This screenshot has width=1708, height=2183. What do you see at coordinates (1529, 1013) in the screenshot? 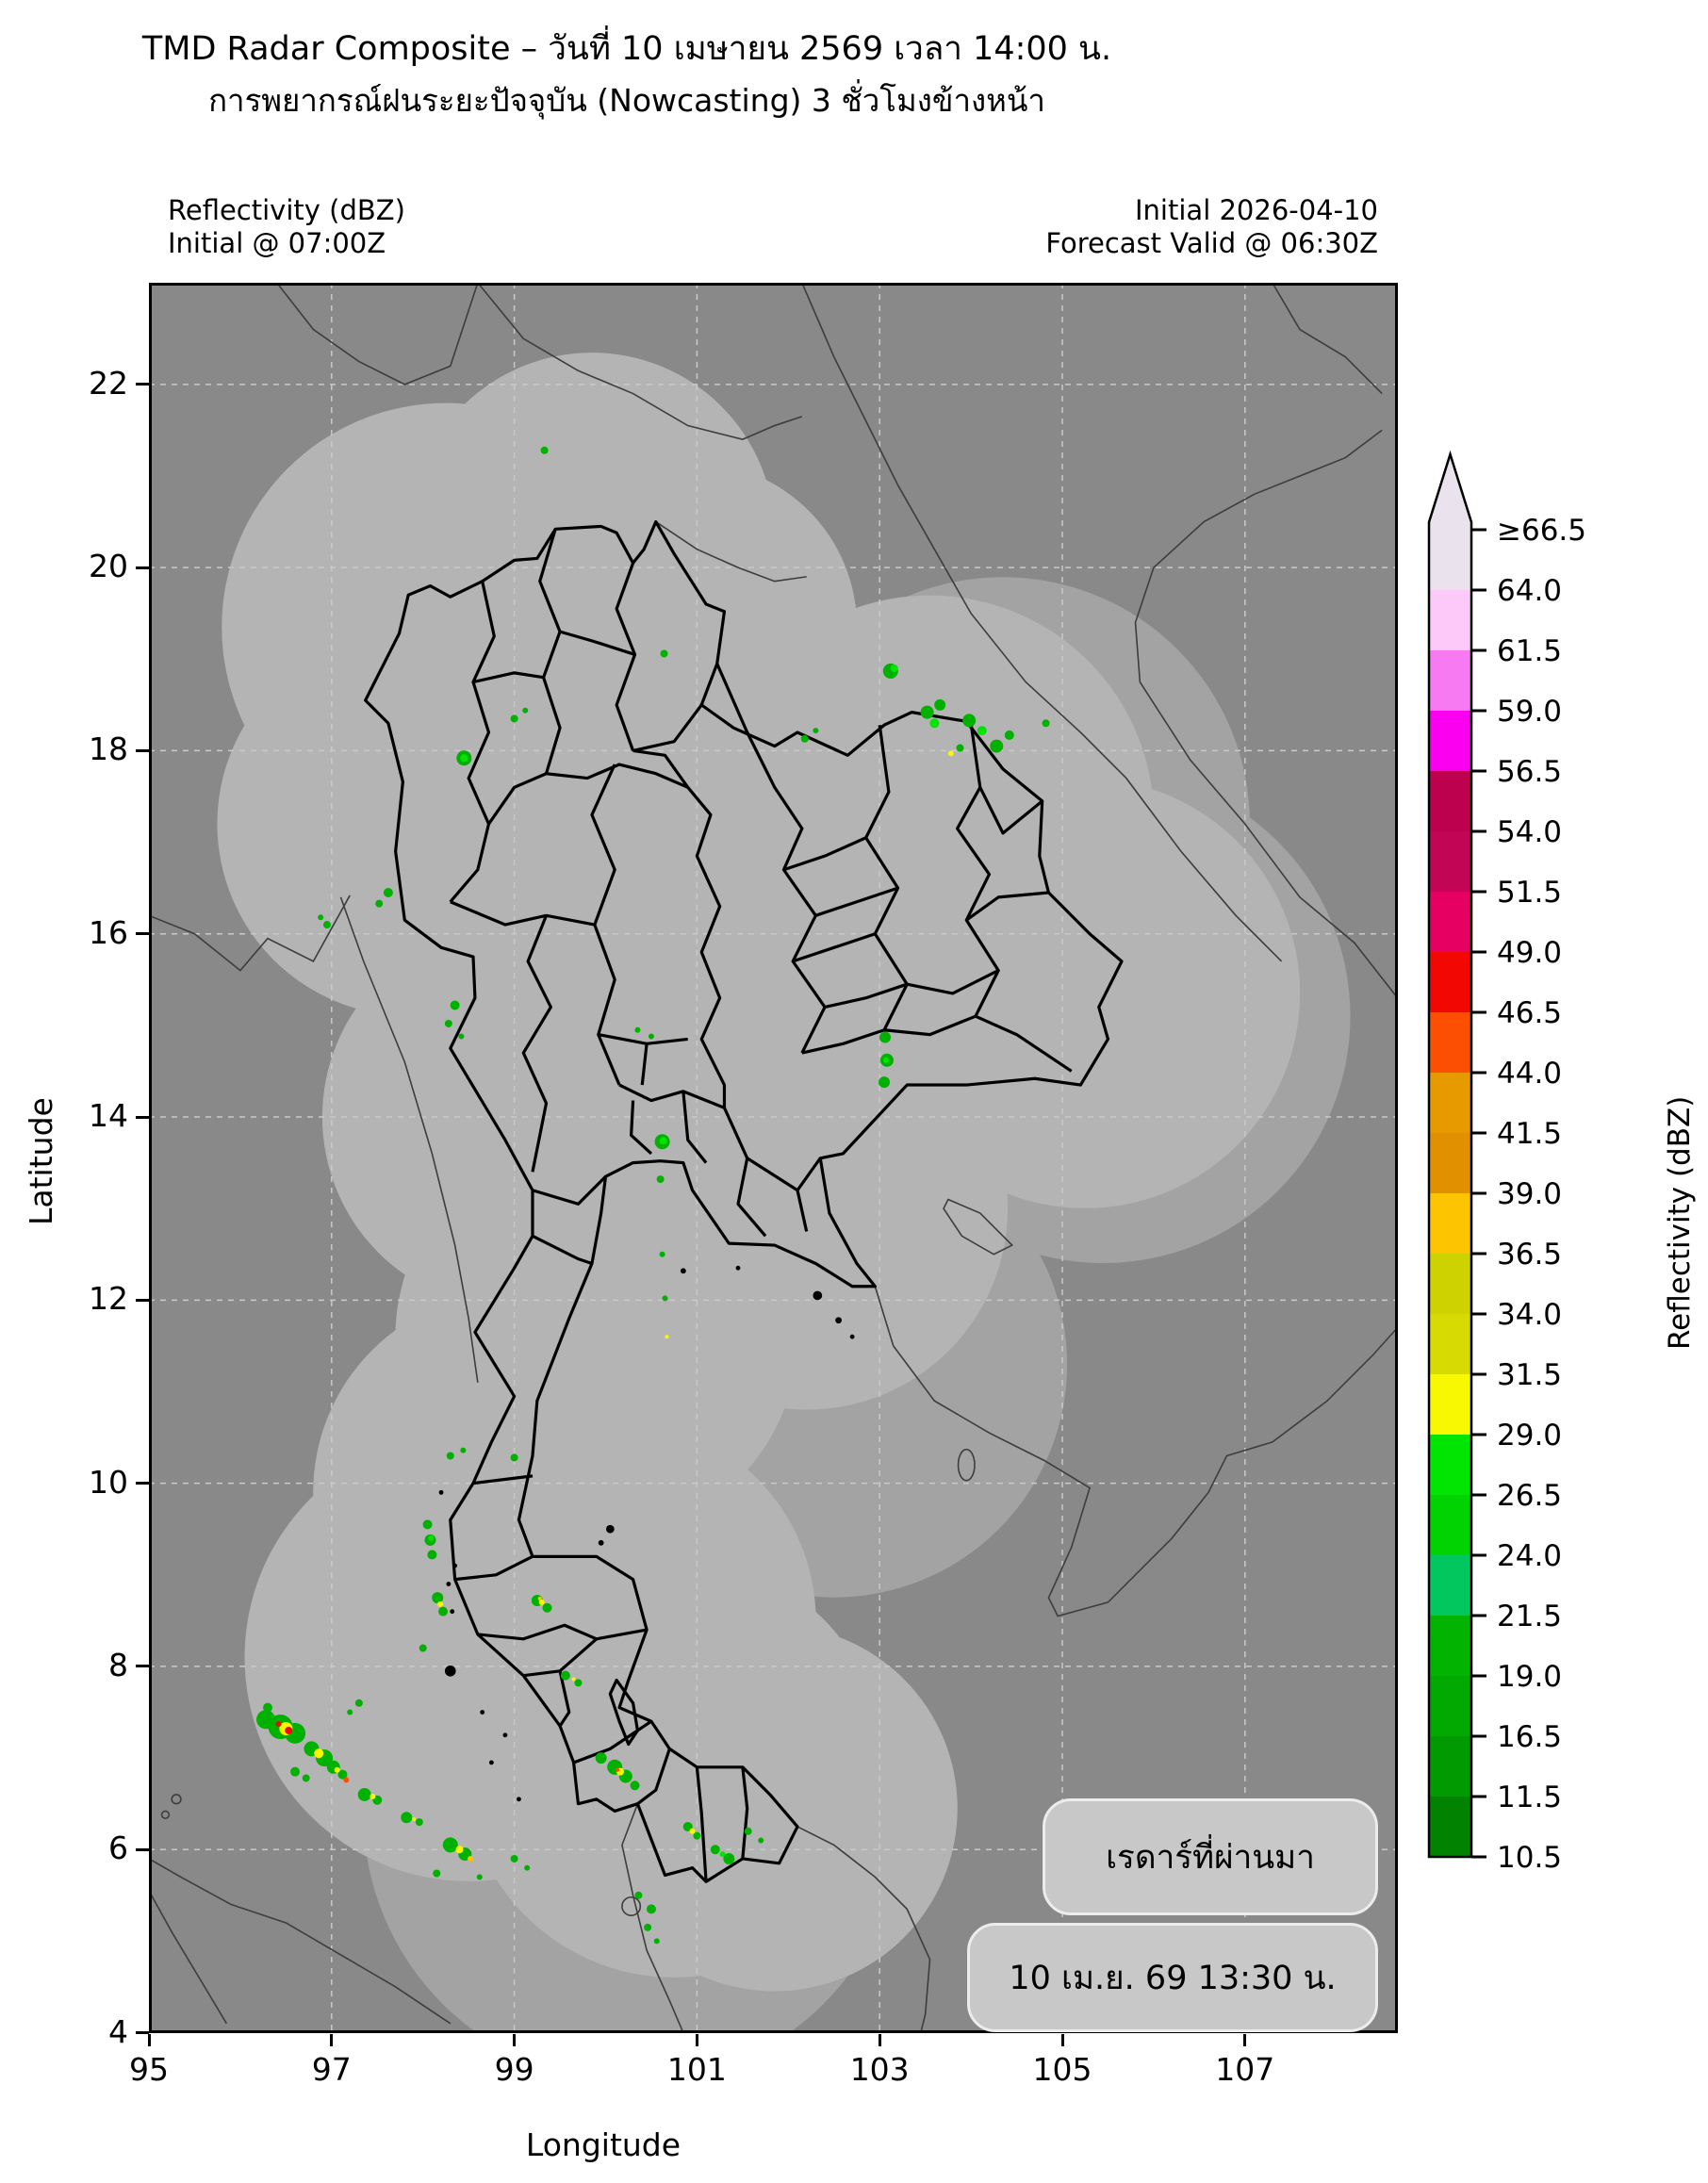
I see `colorbar-tick-label: 46.5` at bounding box center [1529, 1013].